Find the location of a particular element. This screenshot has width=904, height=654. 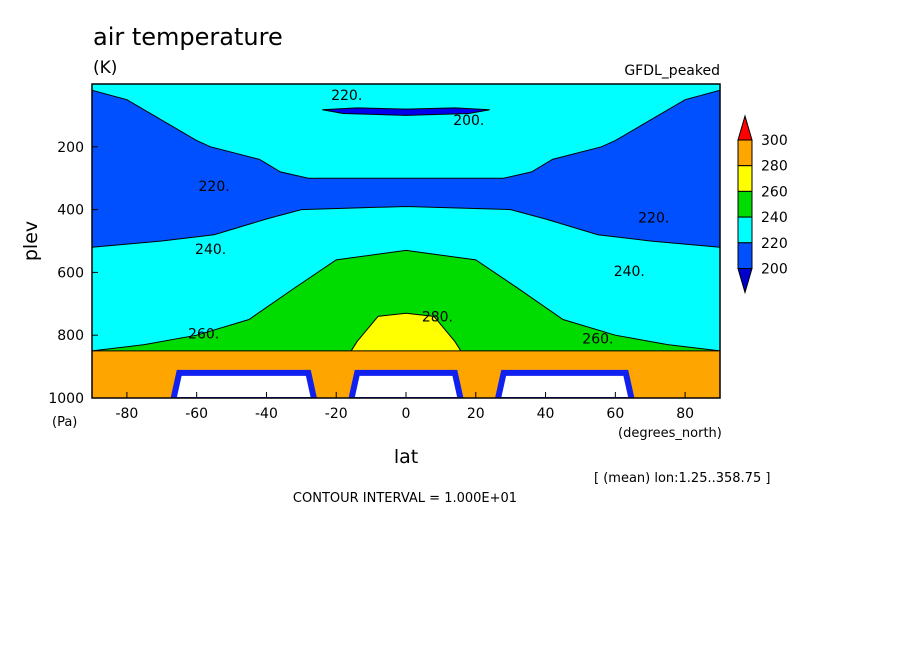

averaging-note: [ (mean) lon:1.25..358.75 ] is located at coordinates (682, 478).